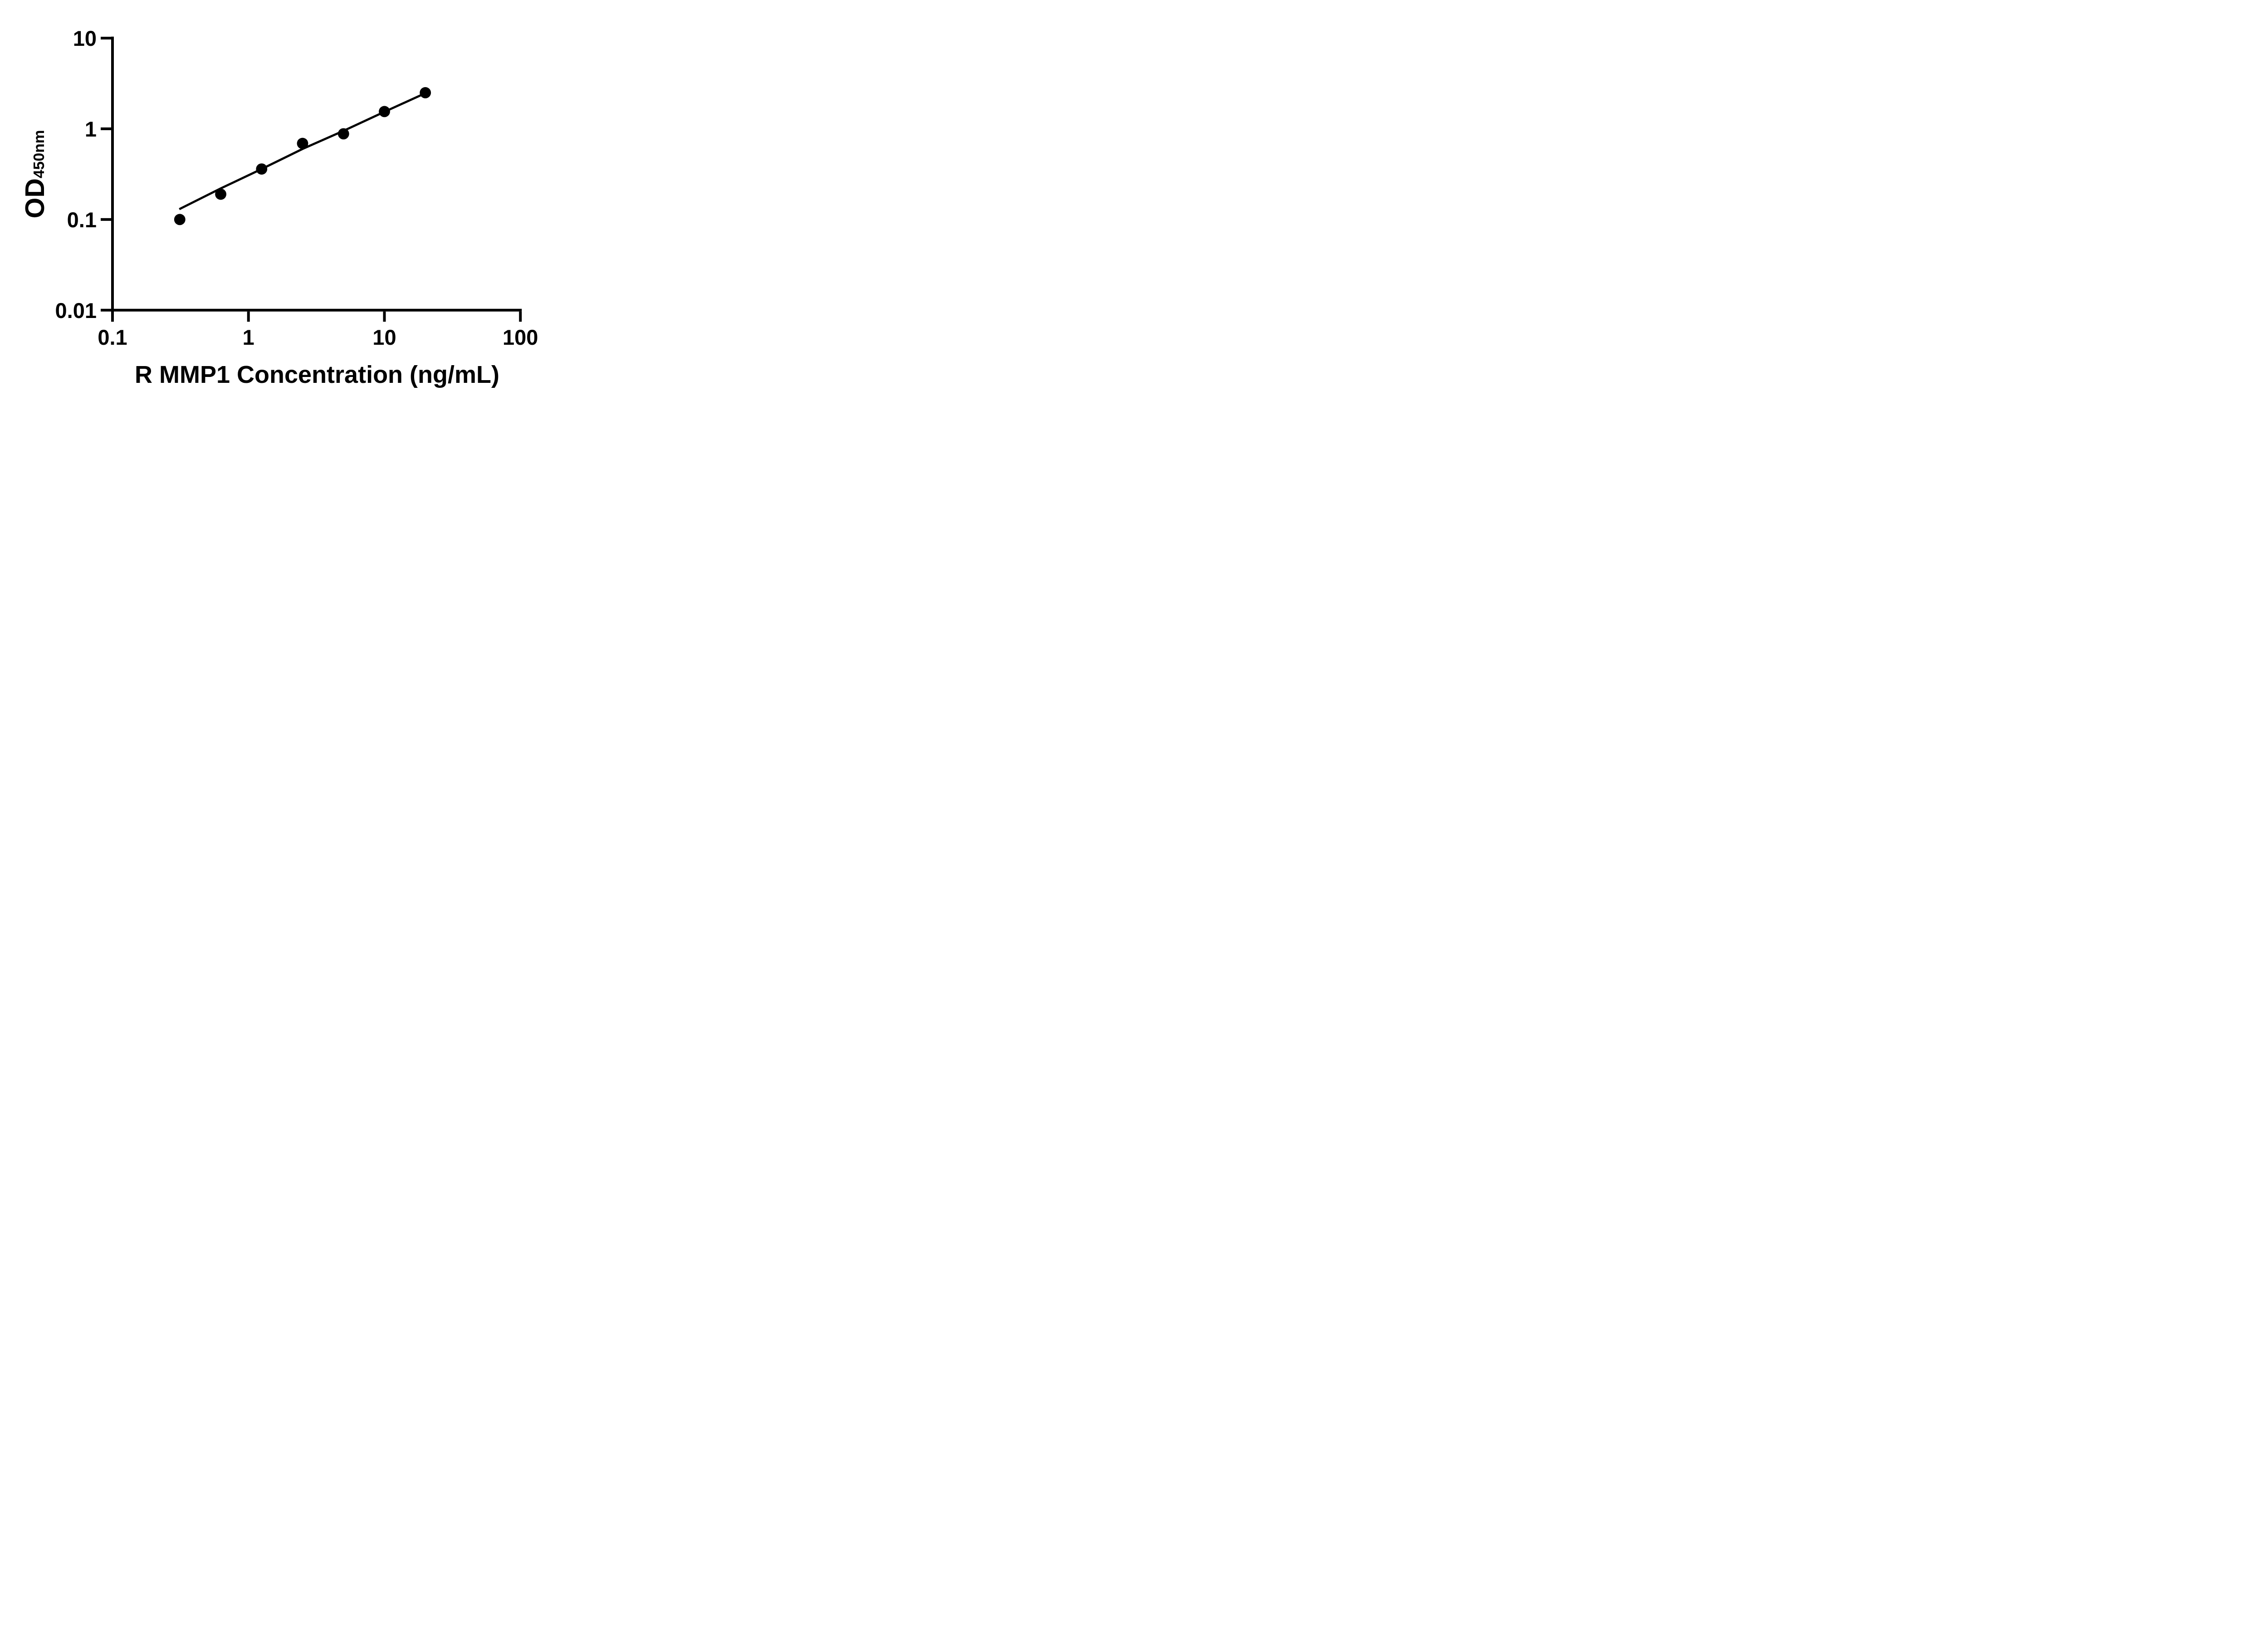  I want to click on y-axis-title-main: OD, so click(35, 198).